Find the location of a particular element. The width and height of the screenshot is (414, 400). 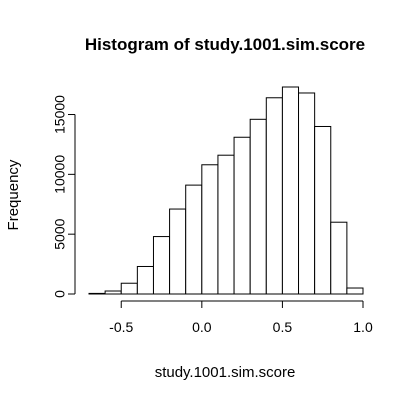

x-tick-label: -0.5 is located at coordinates (121, 327).